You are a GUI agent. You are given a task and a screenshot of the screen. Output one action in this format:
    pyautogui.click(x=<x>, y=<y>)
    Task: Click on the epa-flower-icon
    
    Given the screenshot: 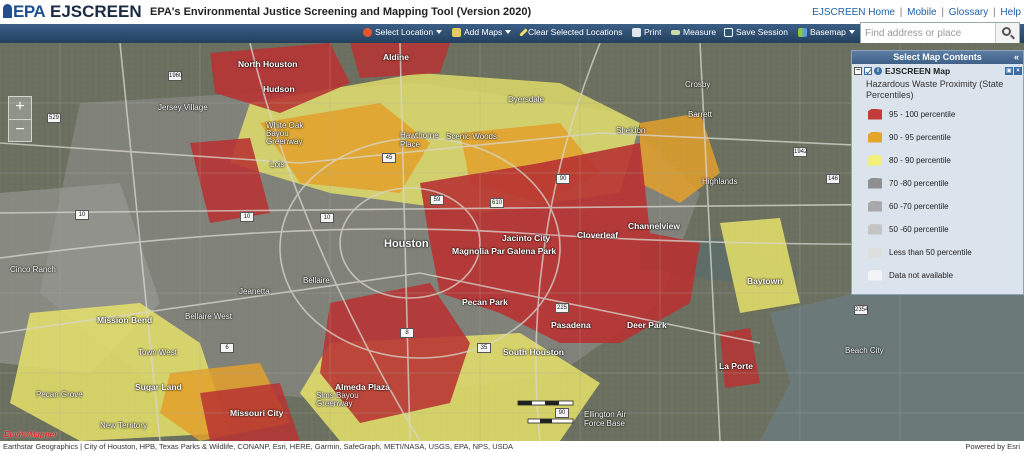 What is the action you would take?
    pyautogui.click(x=7, y=11)
    